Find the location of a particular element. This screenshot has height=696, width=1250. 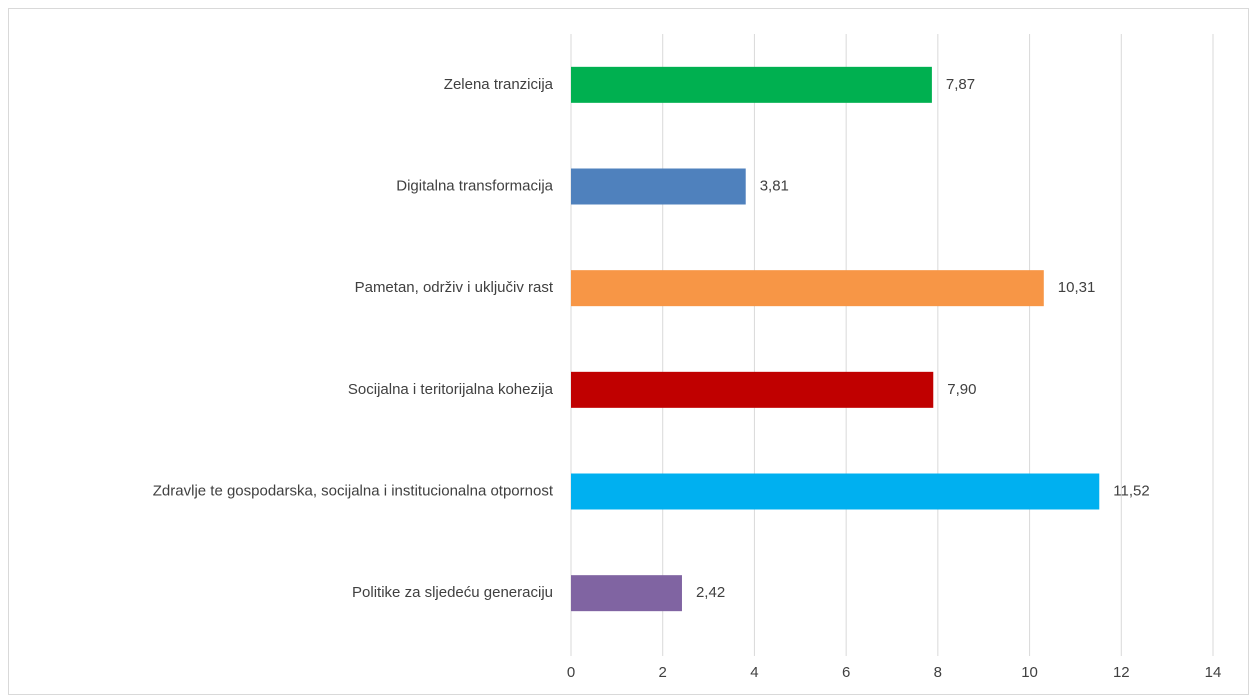

x-tick-label: 14 is located at coordinates (1213, 672).